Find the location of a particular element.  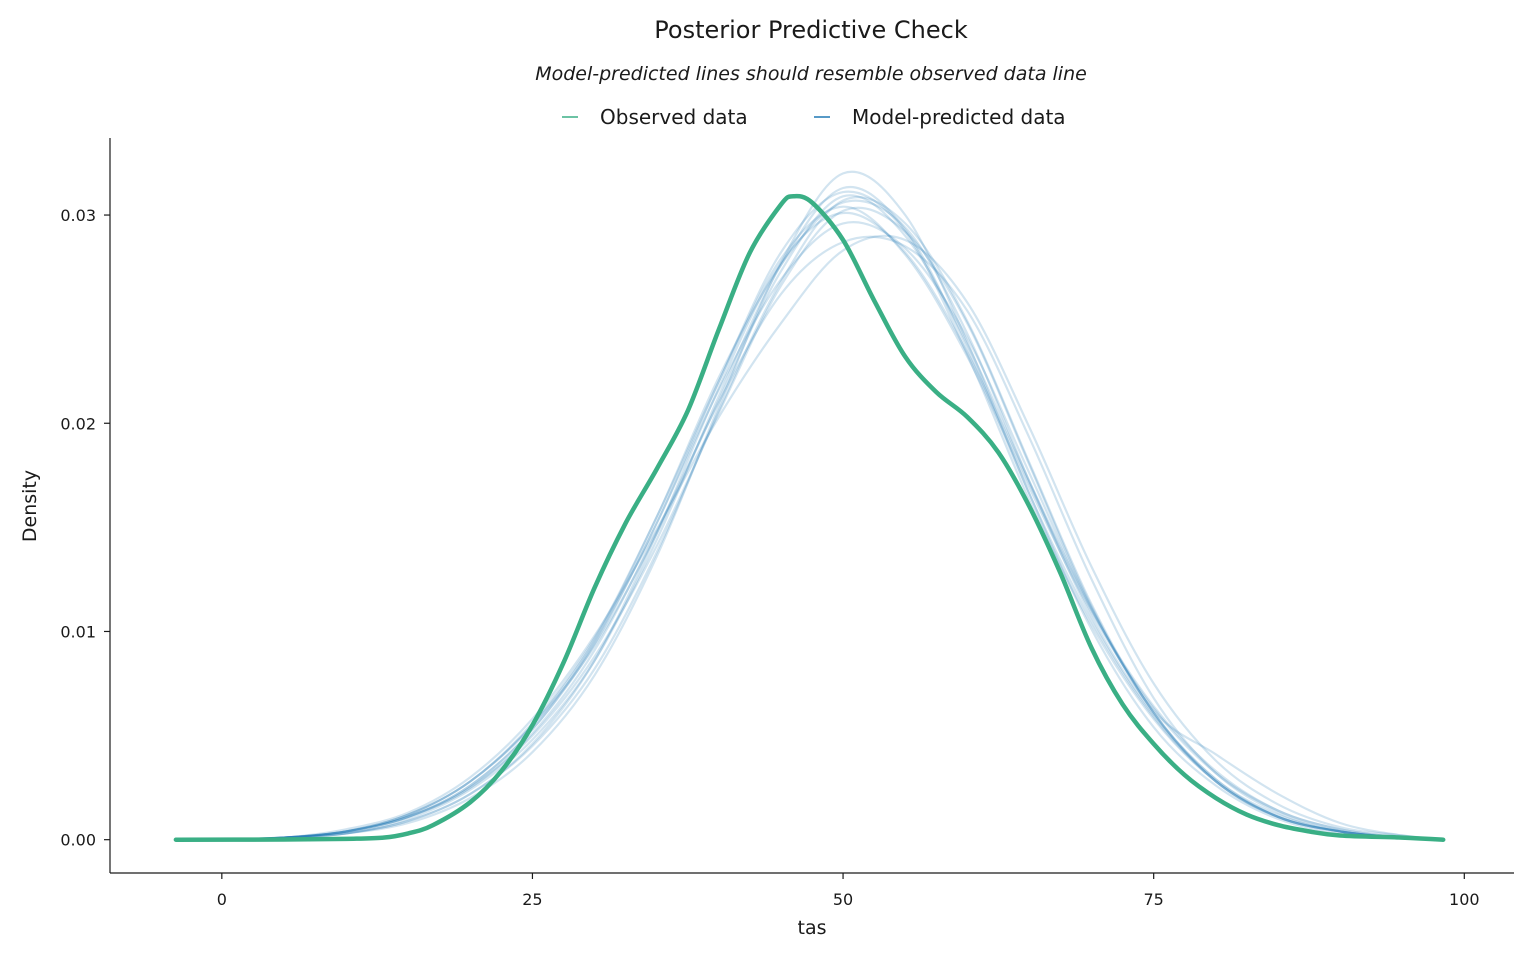

chart-title: Posterior Predictive Check is located at coordinates (811, 30).